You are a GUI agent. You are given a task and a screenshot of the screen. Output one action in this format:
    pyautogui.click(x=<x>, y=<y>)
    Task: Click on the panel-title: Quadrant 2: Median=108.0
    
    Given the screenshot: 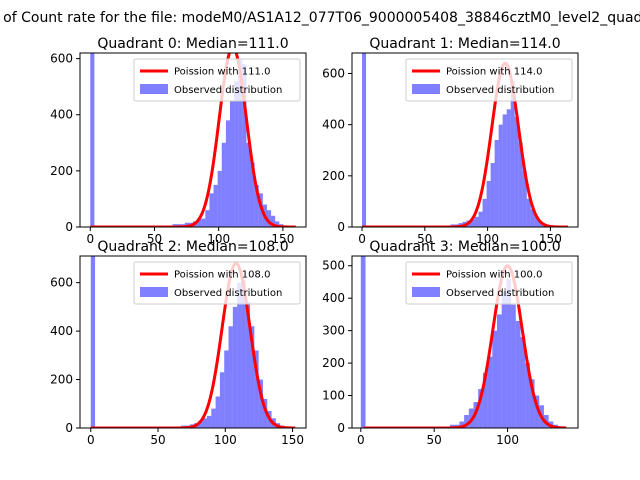 What is the action you would take?
    pyautogui.click(x=192, y=247)
    